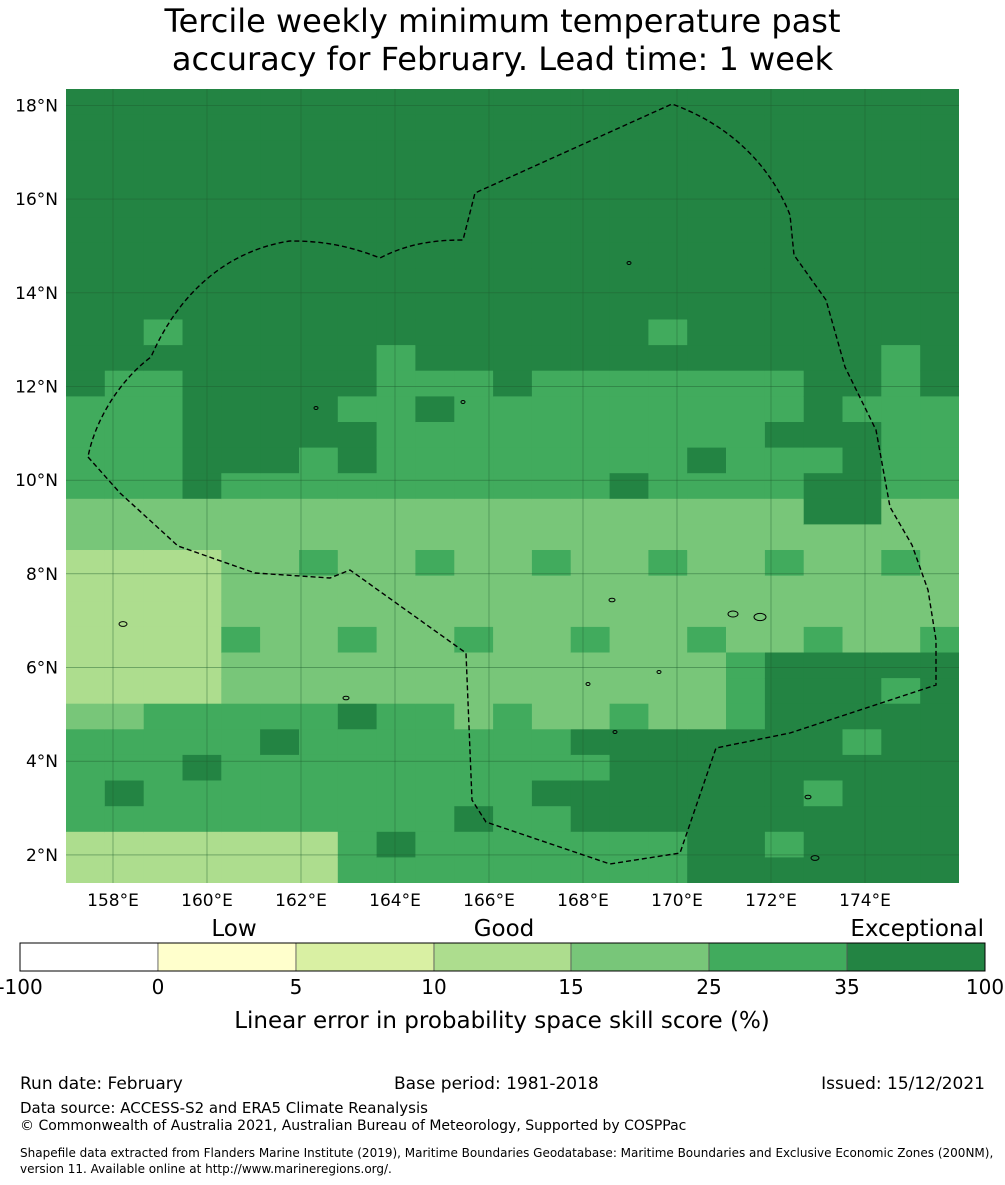 The image size is (1005, 1185). Describe the element at coordinates (36, 480) in the screenshot. I see `latitude-tick-labels: 18°N 16°N 14°N 12°N 10°N 8°N 6°N 4°N 2°N` at that location.